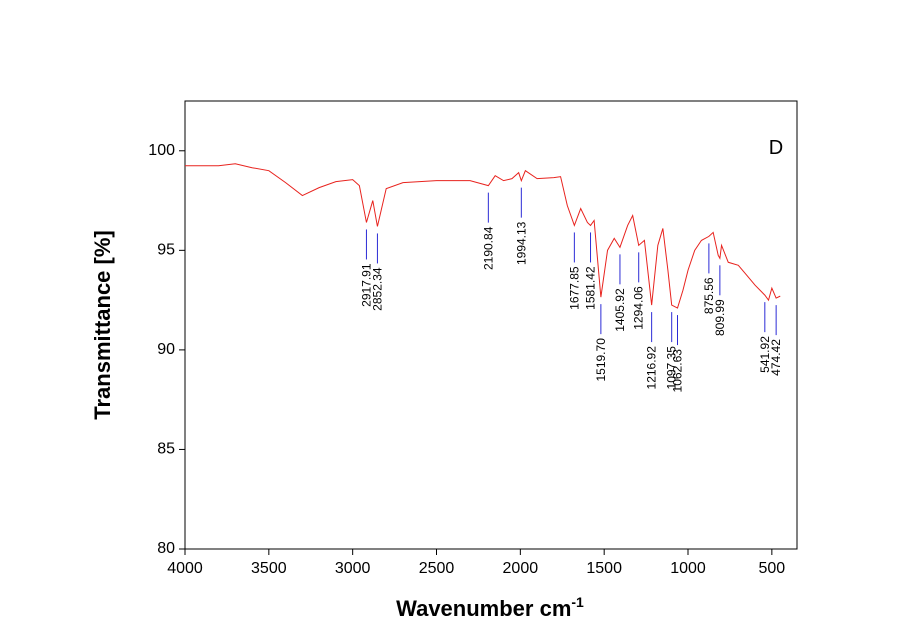 This screenshot has height=626, width=900. What do you see at coordinates (776, 357) in the screenshot?
I see `peak-label: 474.42` at bounding box center [776, 357].